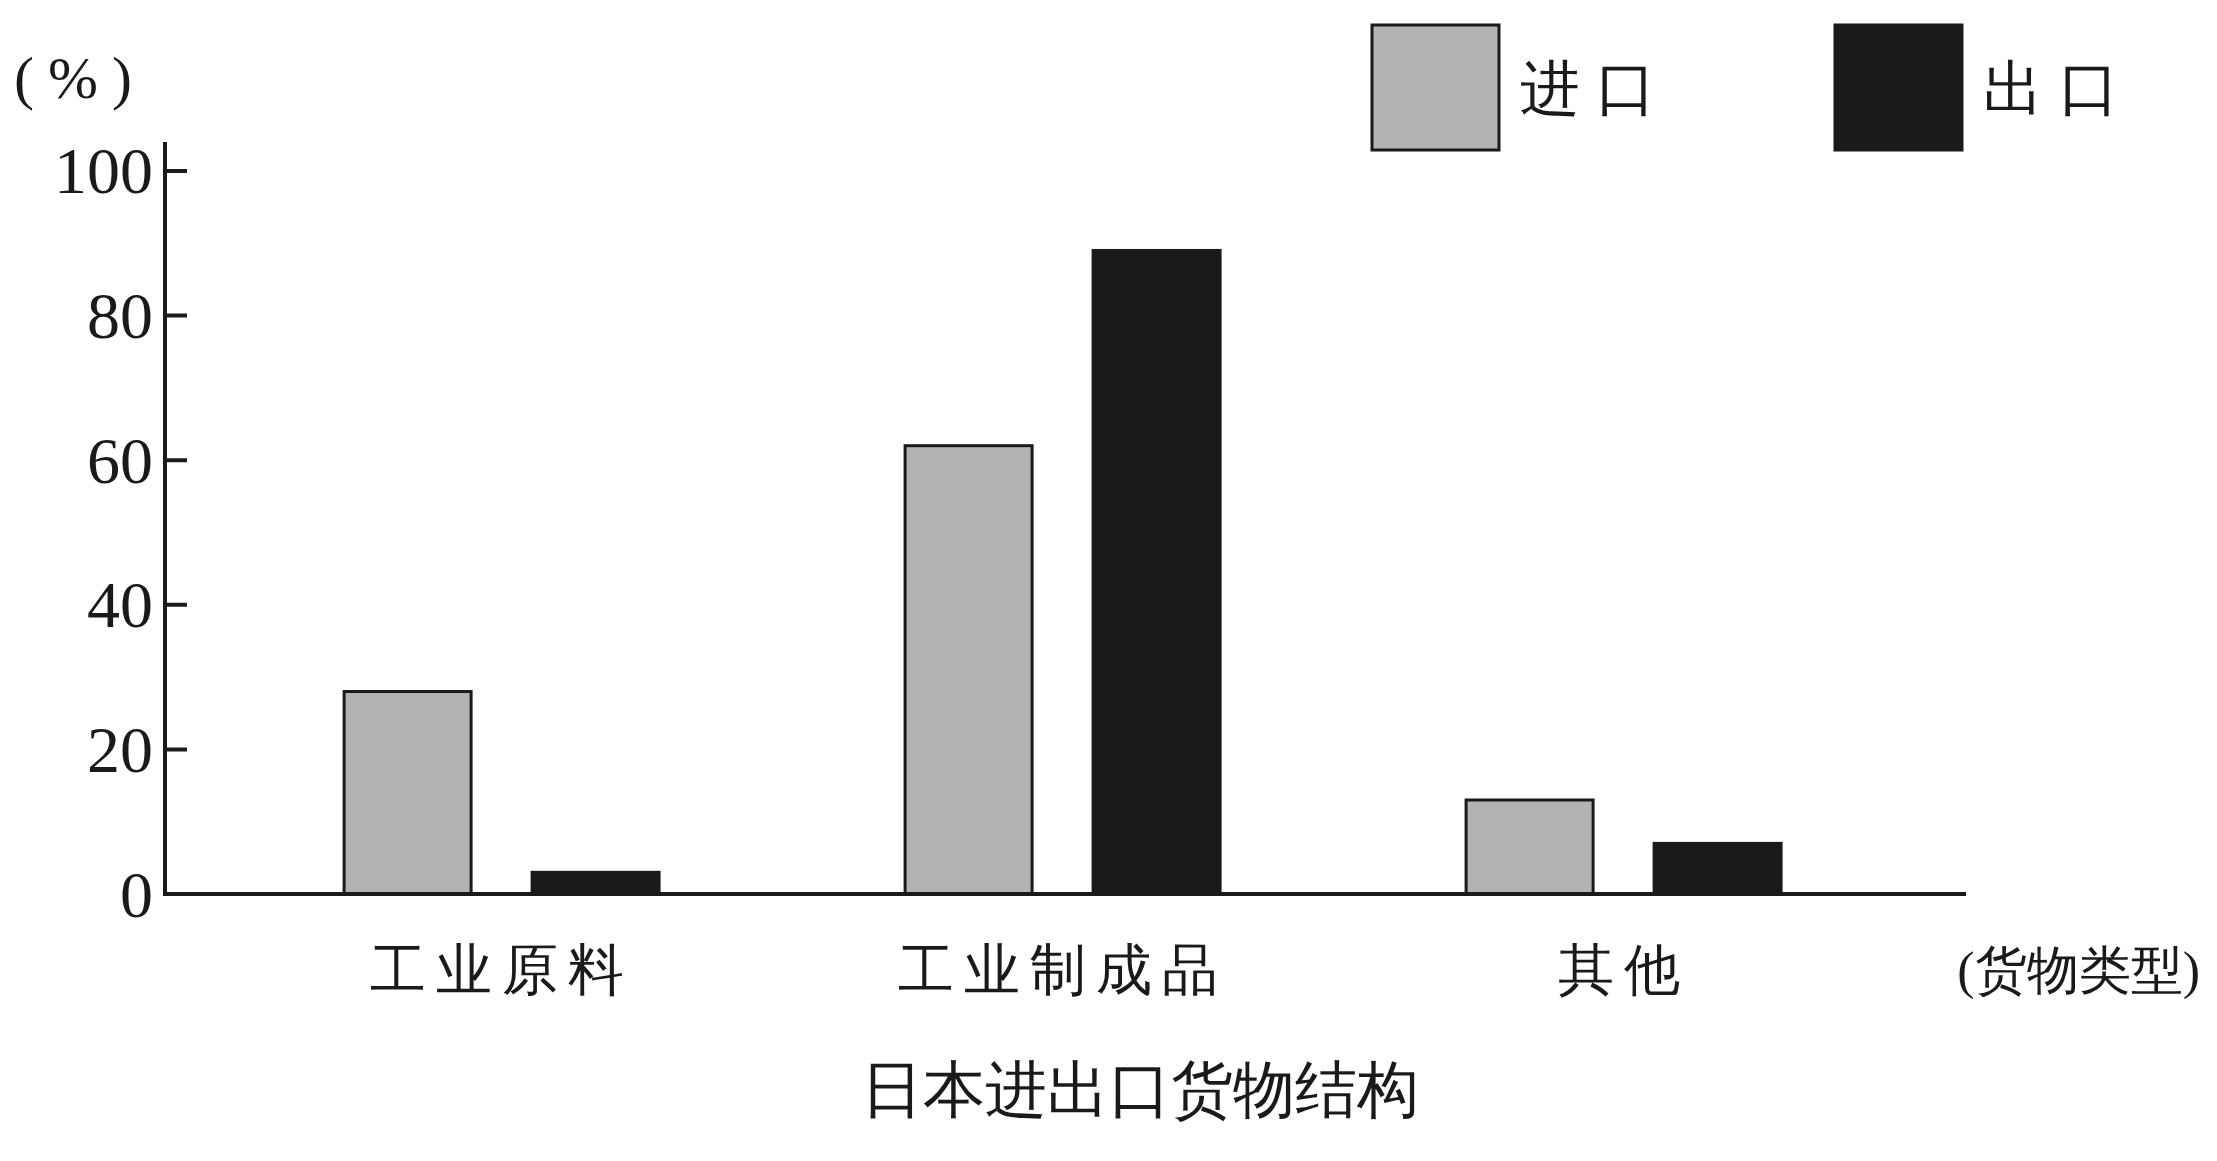 The height and width of the screenshot is (1161, 2217). Describe the element at coordinates (120, 460) in the screenshot. I see `y-tick-label: 60` at that location.